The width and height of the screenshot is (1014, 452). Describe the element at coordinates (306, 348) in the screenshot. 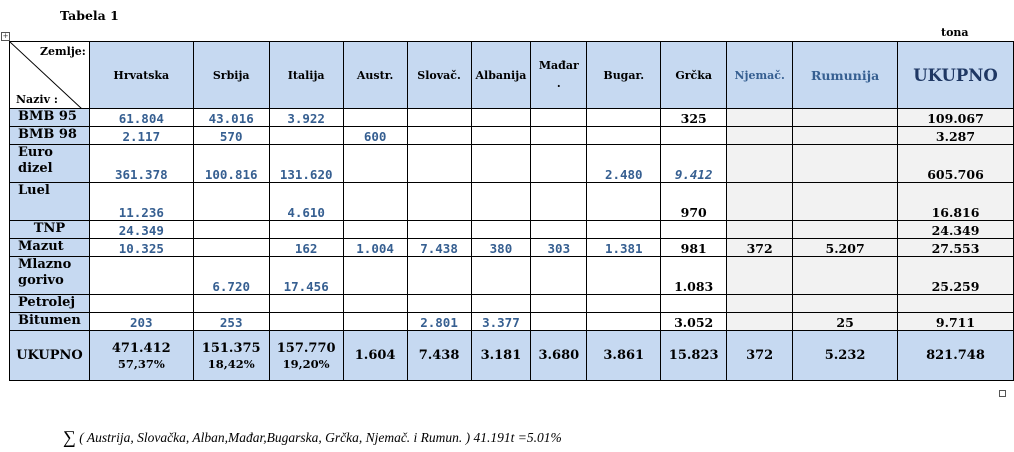

I see `total-value: 157.770` at that location.